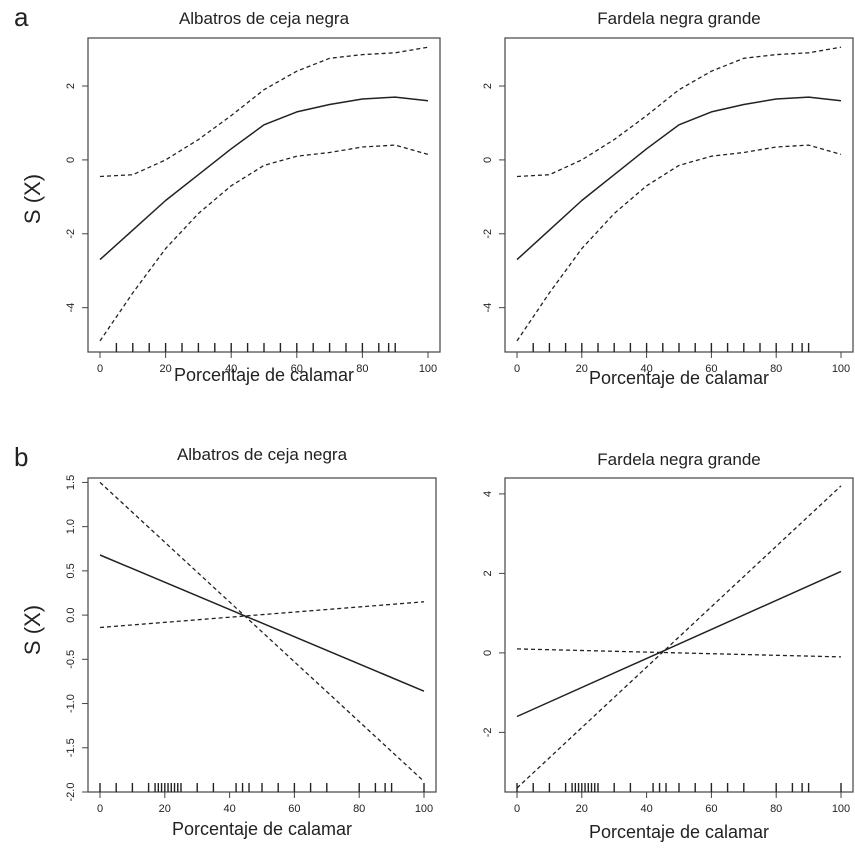 The width and height of the screenshot is (855, 849). Describe the element at coordinates (21, 17) in the screenshot. I see `panel-a-letter: a` at that location.